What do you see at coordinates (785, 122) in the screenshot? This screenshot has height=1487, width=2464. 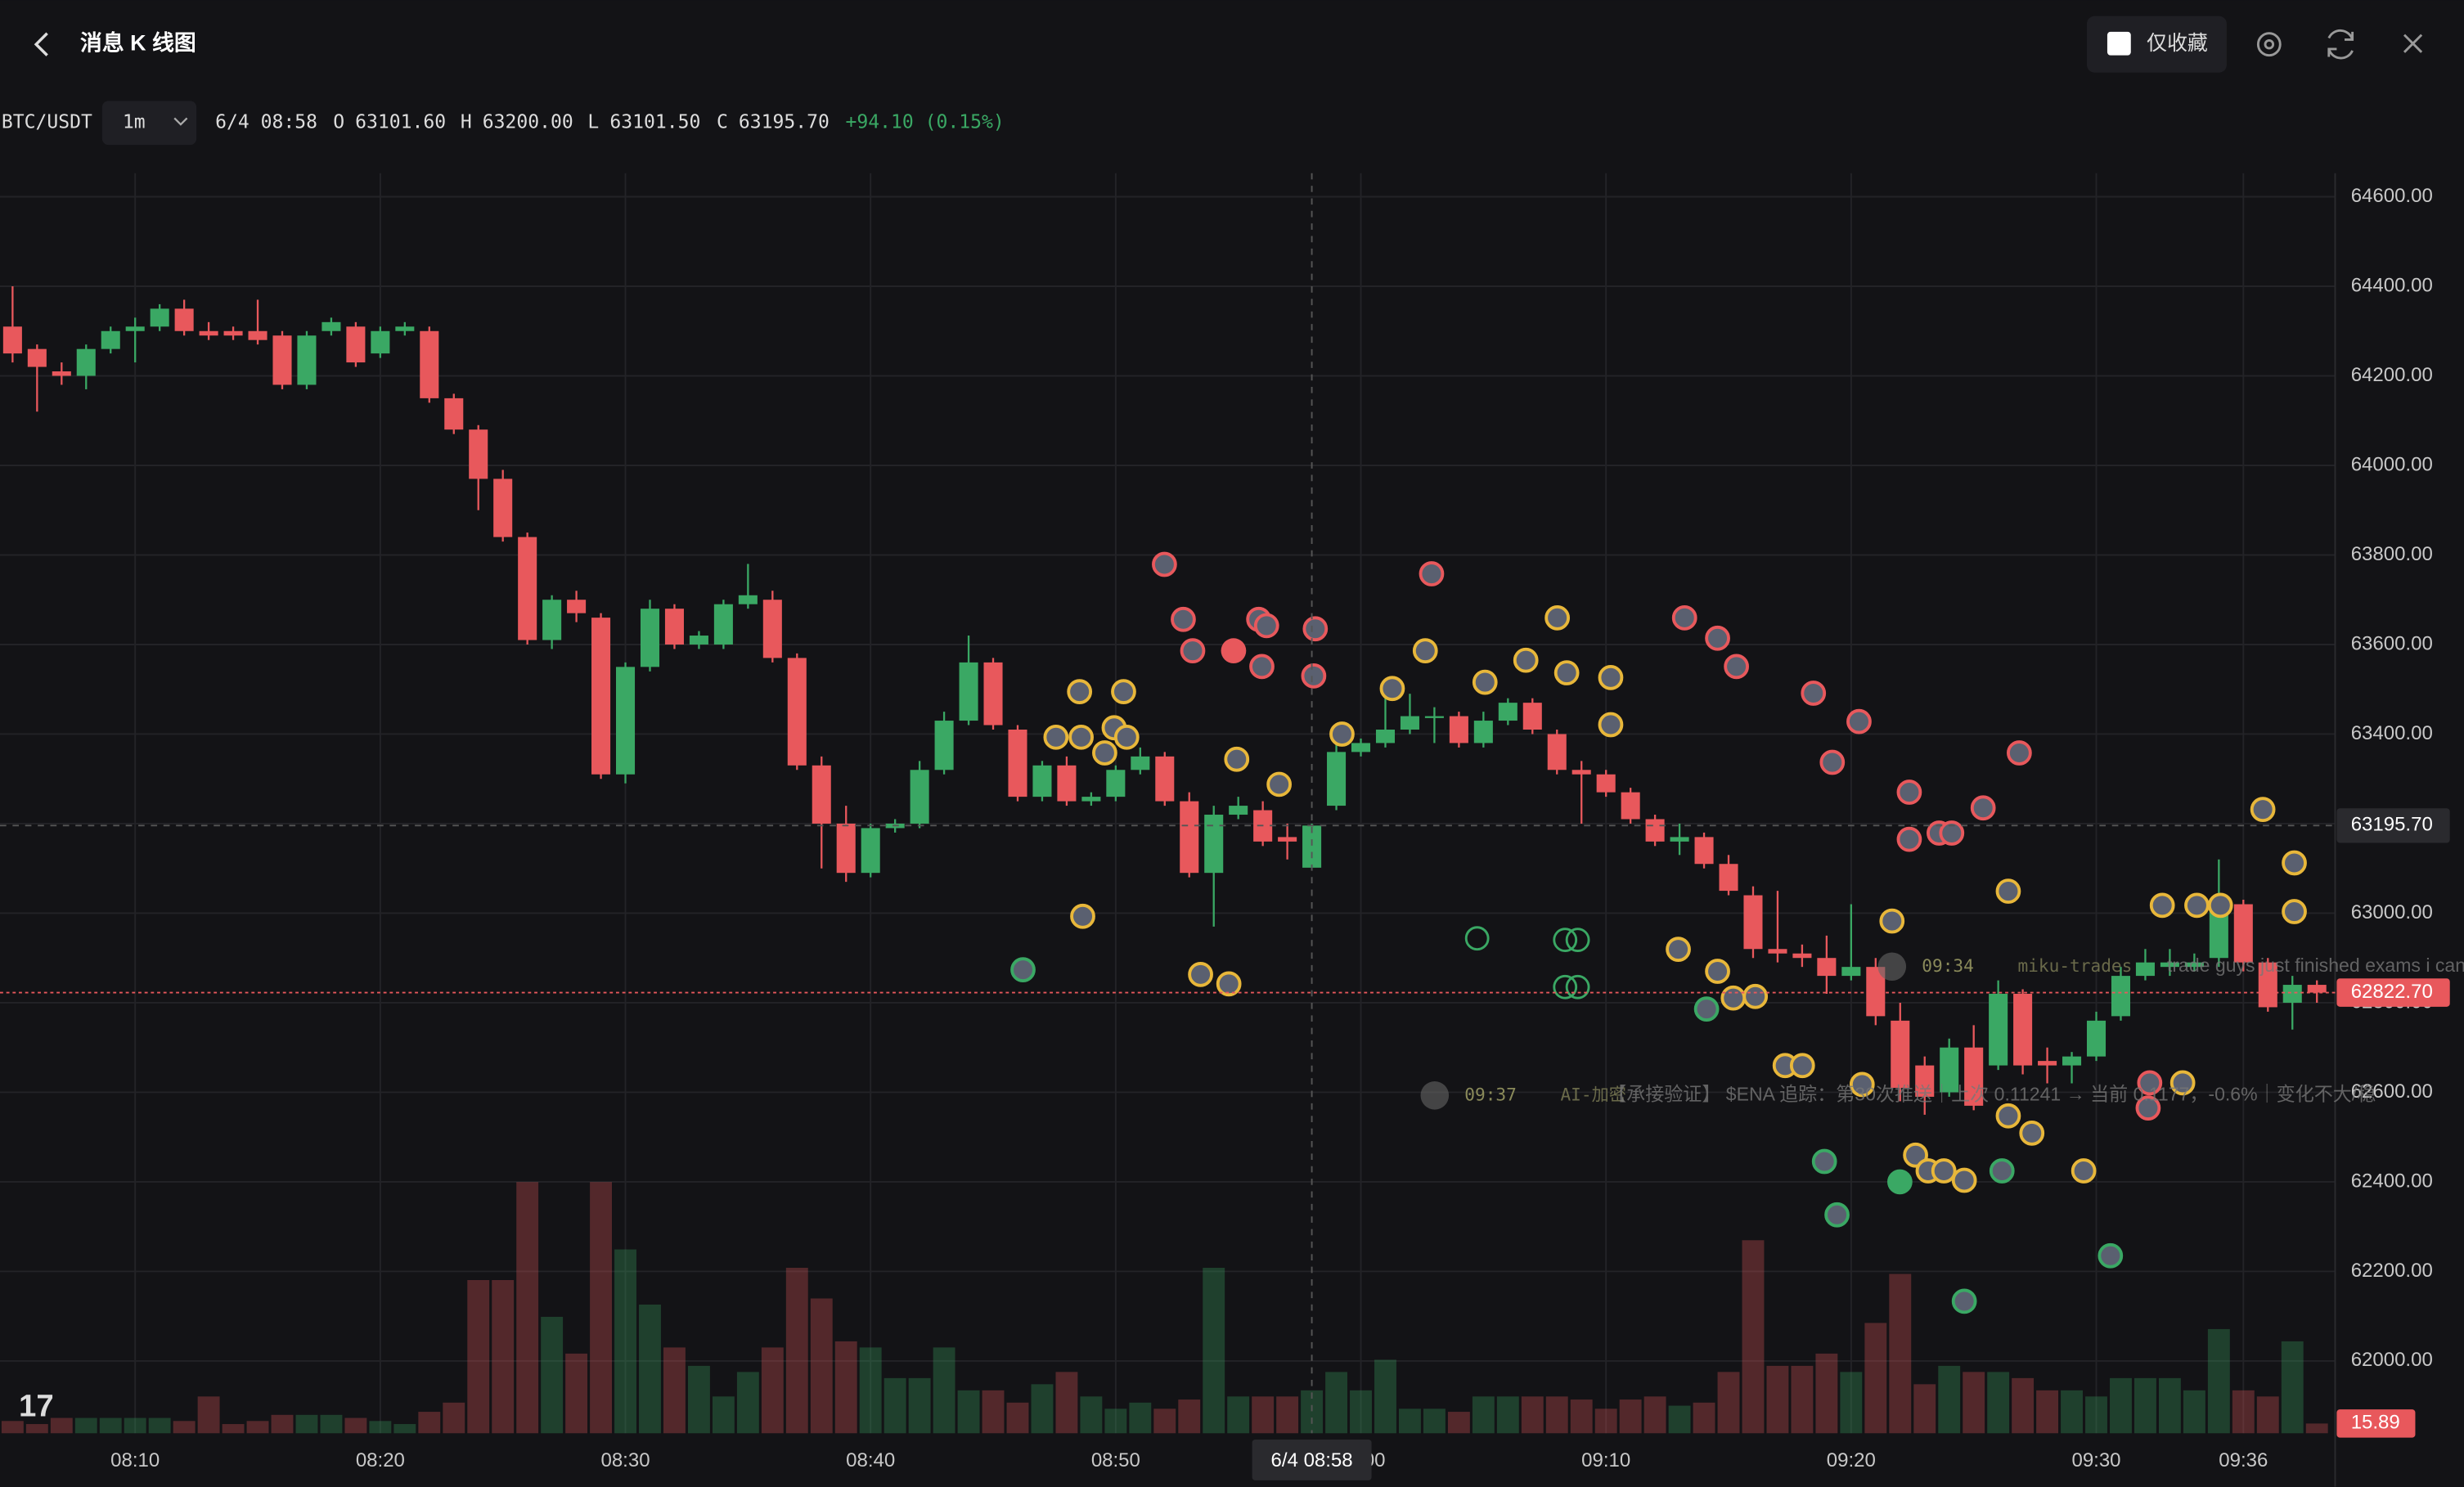 I see `legend-close: 63195.70` at bounding box center [785, 122].